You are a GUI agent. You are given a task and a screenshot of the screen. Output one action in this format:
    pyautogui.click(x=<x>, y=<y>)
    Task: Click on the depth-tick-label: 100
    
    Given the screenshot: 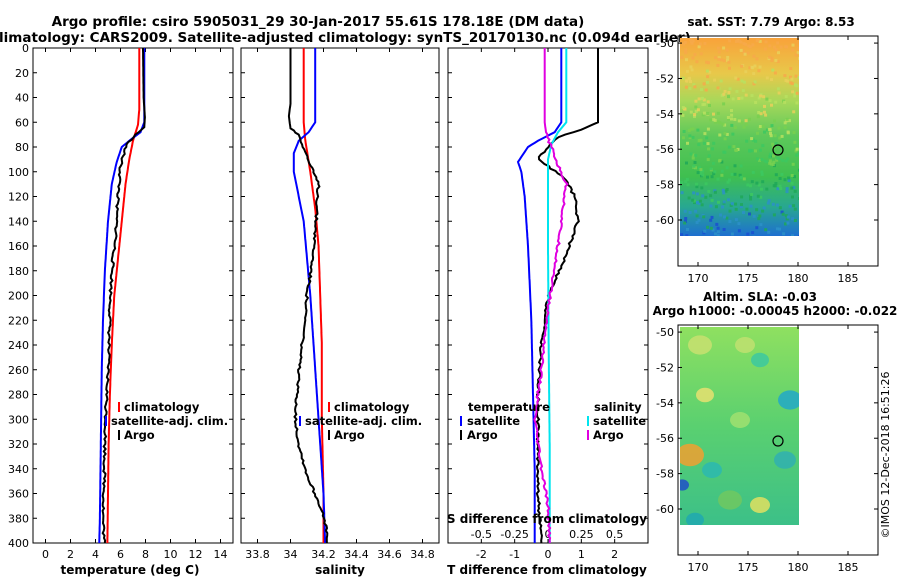 What is the action you would take?
    pyautogui.click(x=18, y=172)
    